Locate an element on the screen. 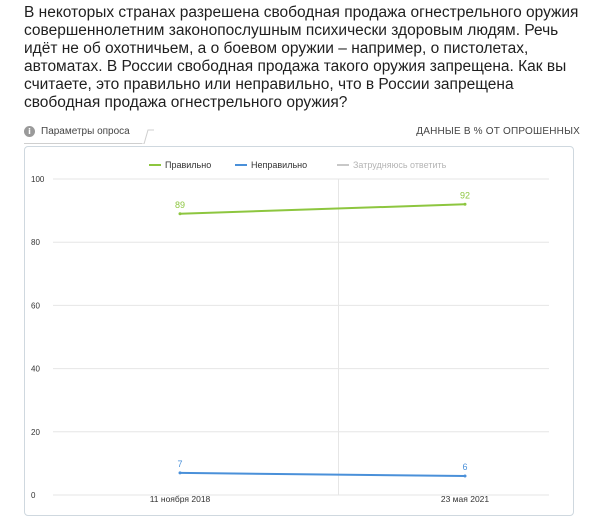 The image size is (598, 520). y-tick-label: 40 is located at coordinates (35, 369).